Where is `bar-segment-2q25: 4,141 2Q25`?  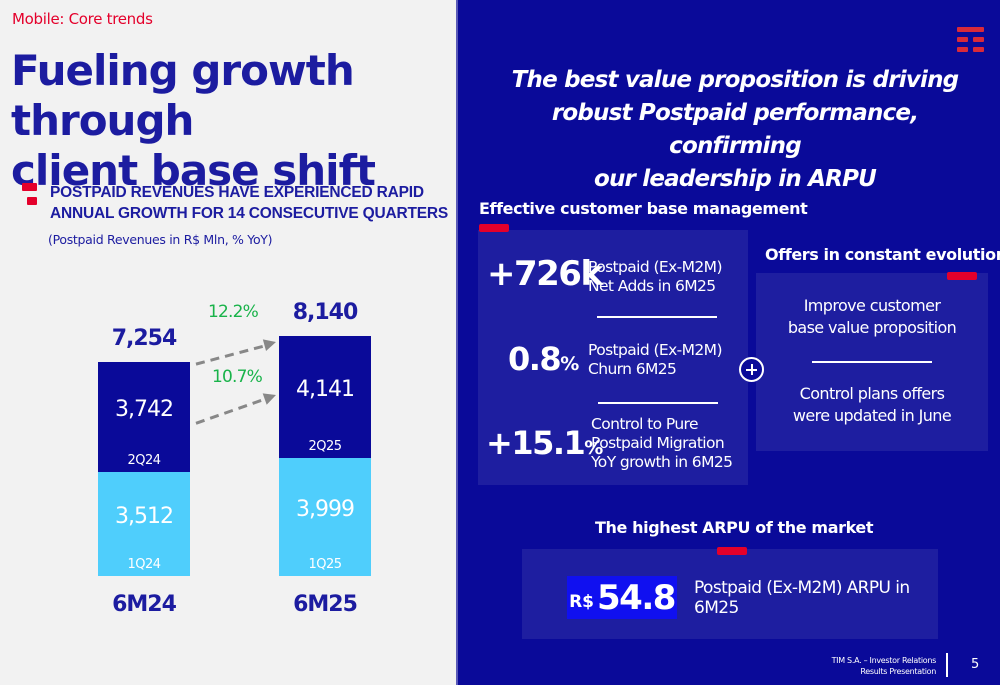 bar-segment-2q25: 4,141 2Q25 is located at coordinates (325, 397).